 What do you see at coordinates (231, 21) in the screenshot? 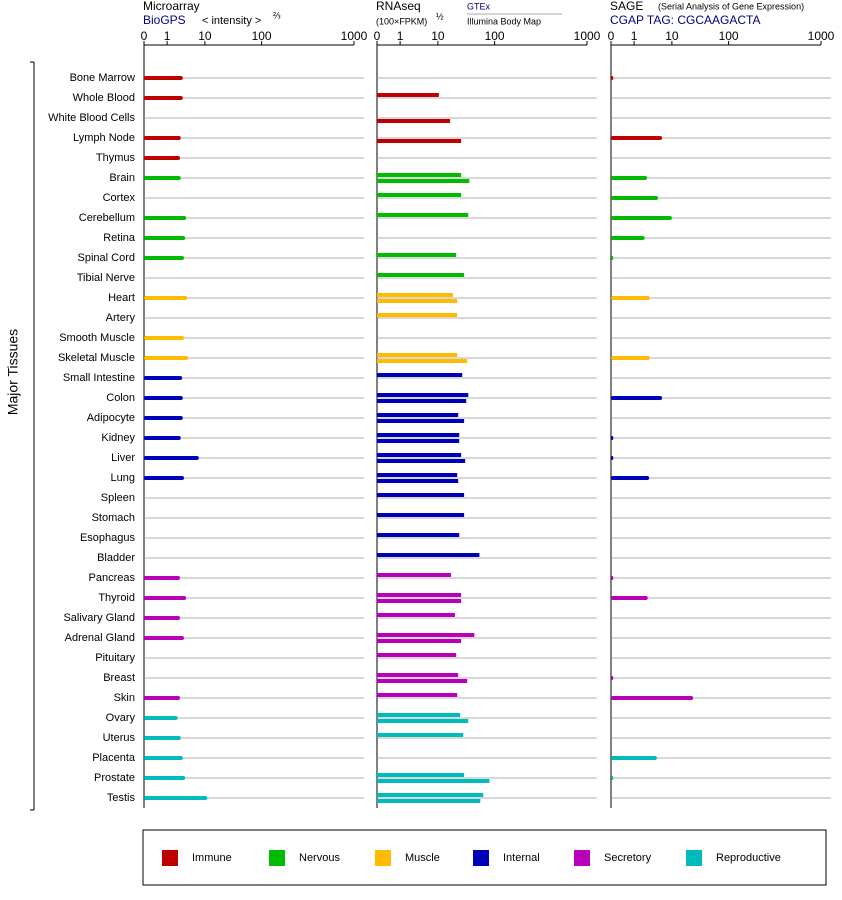
I see `unit: < intensity >` at bounding box center [231, 21].